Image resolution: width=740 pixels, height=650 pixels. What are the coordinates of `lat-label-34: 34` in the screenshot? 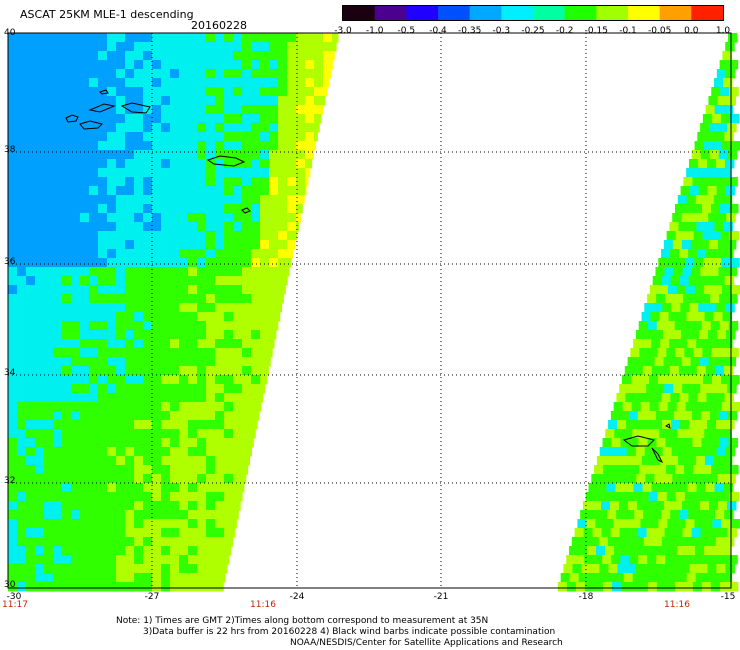 It's located at (10, 373).